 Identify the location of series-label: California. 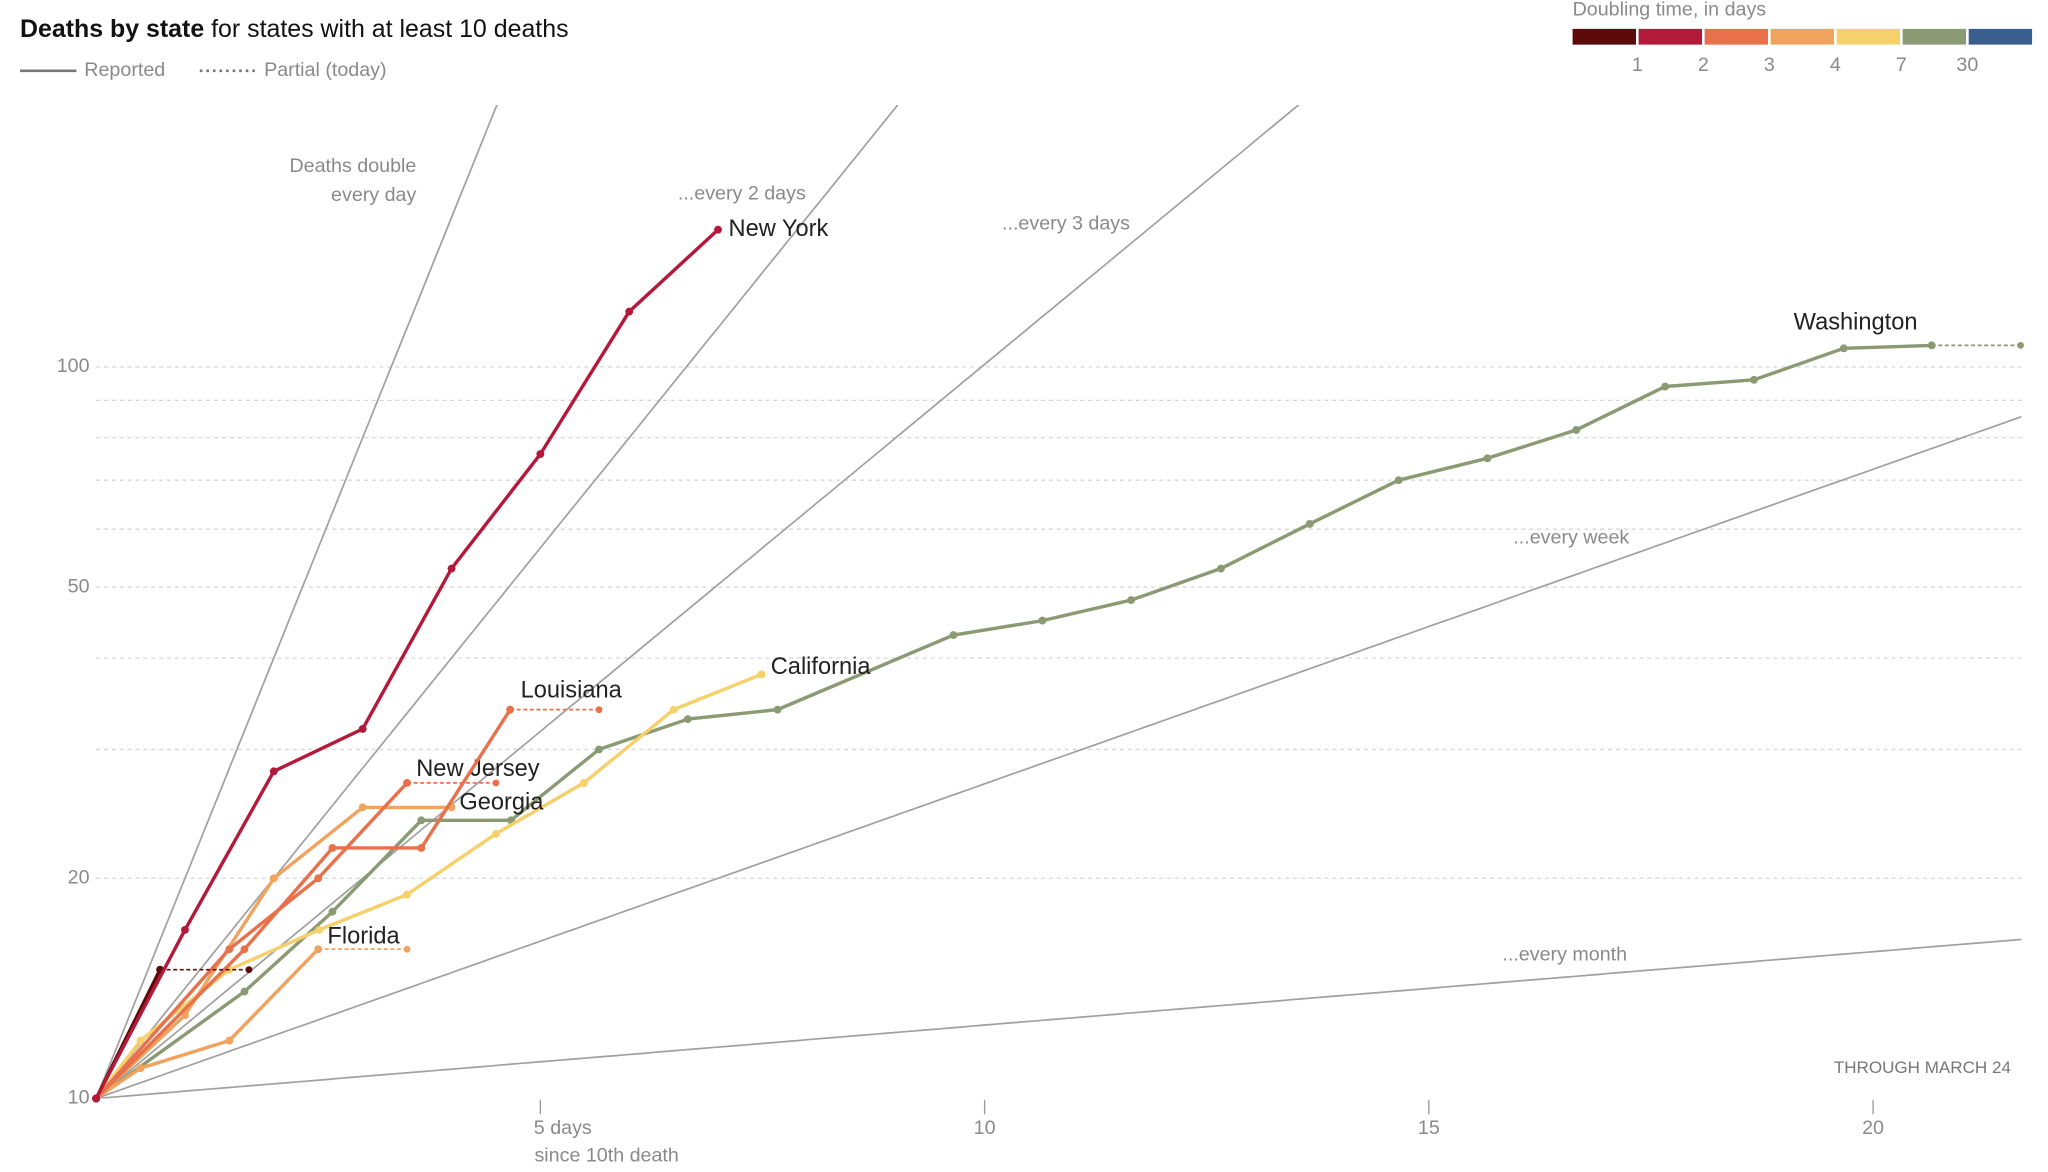
(821, 667).